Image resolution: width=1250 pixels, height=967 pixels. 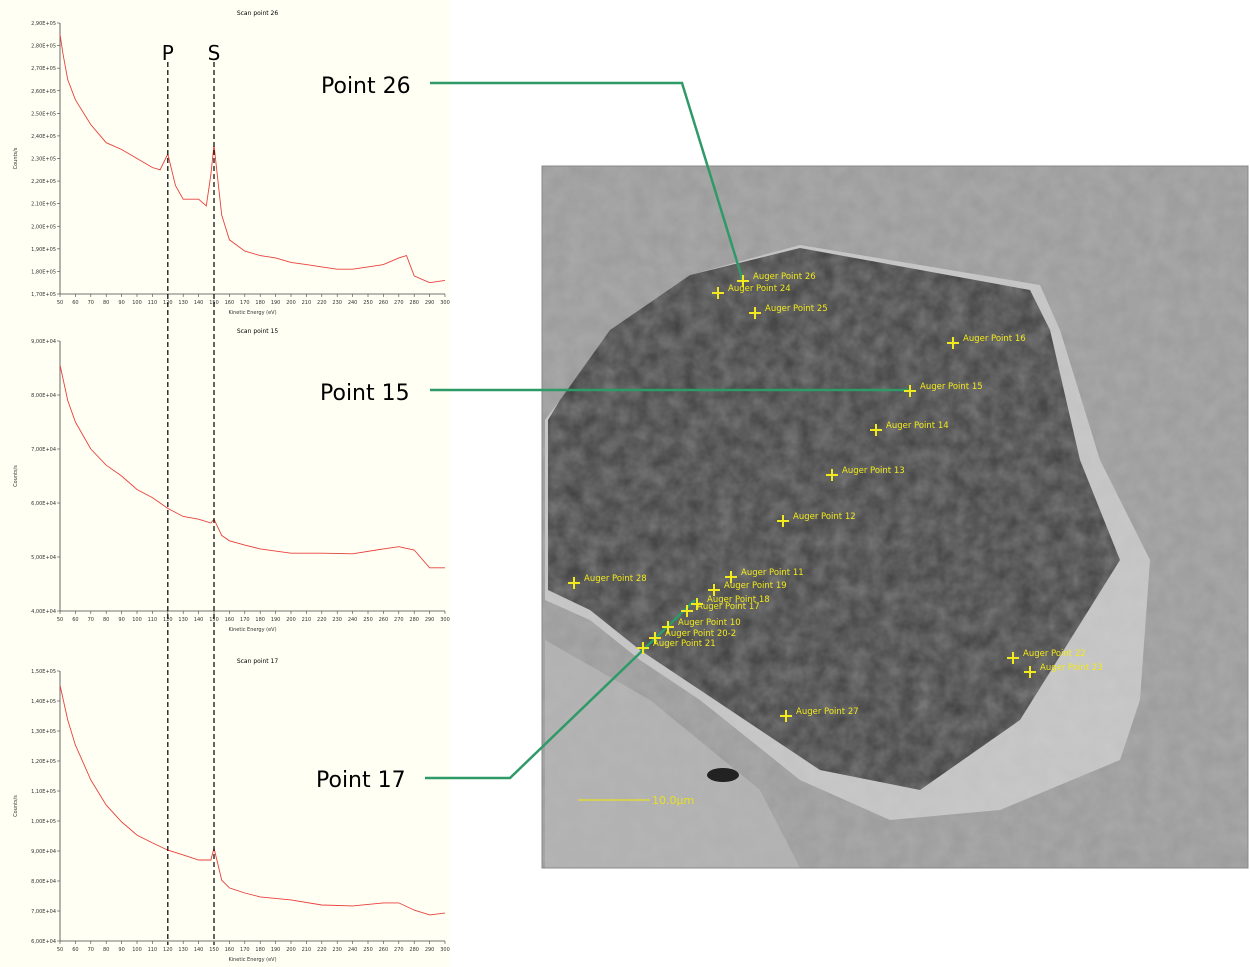 I want to click on y-tick-label: 1,50E+05, so click(x=43, y=672).